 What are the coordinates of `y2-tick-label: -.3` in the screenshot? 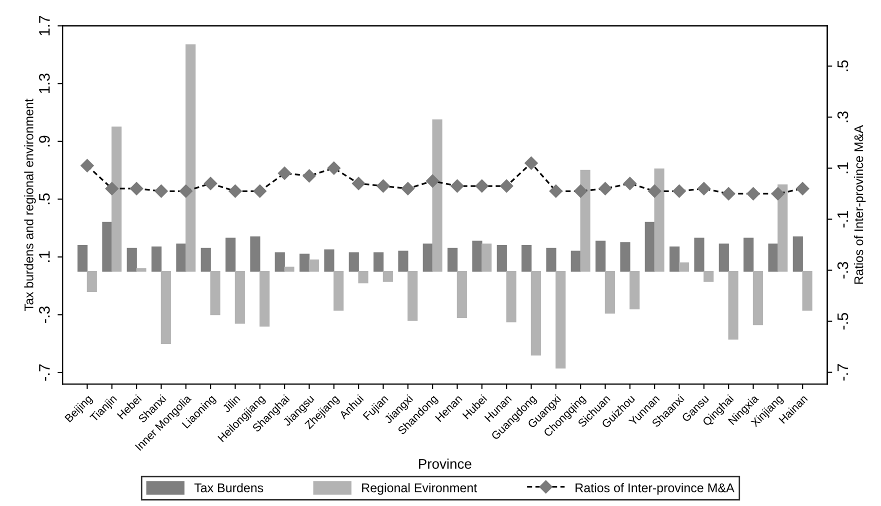 It's located at (842, 270).